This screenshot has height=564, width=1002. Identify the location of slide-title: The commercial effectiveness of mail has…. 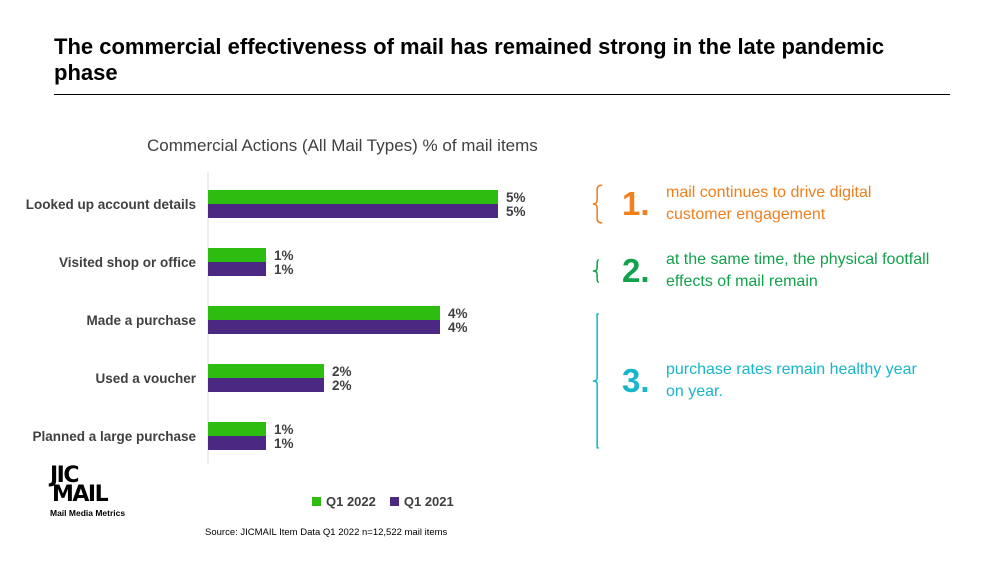
(469, 59).